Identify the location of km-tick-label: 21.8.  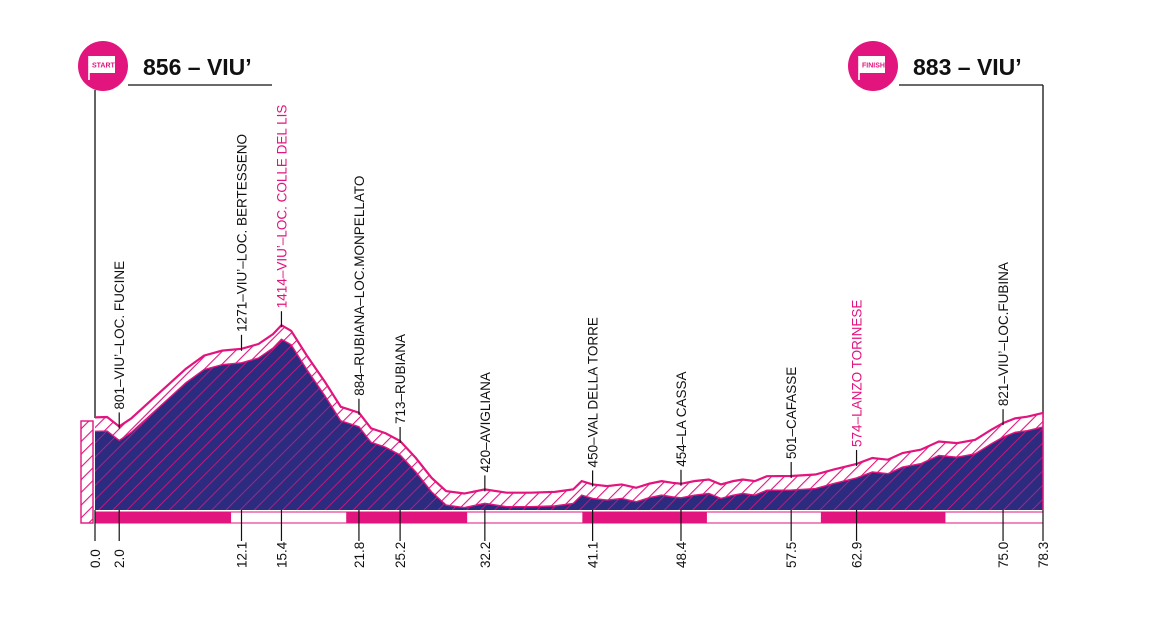
(359, 555).